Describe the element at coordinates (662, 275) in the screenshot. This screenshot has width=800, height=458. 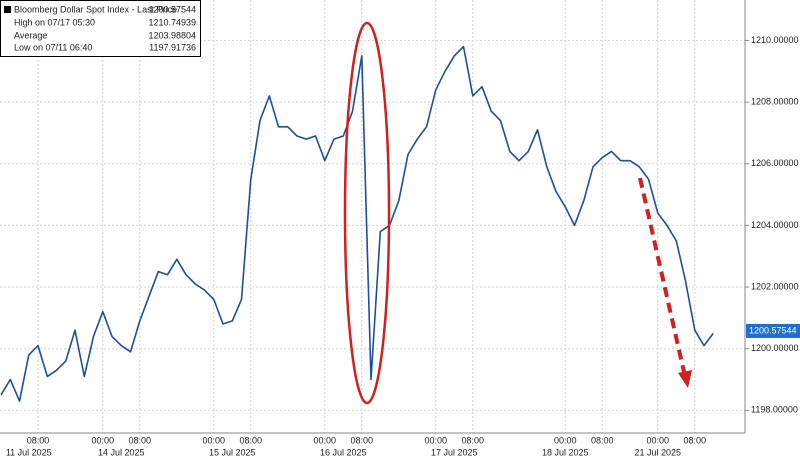
I see `trend-arrow` at that location.